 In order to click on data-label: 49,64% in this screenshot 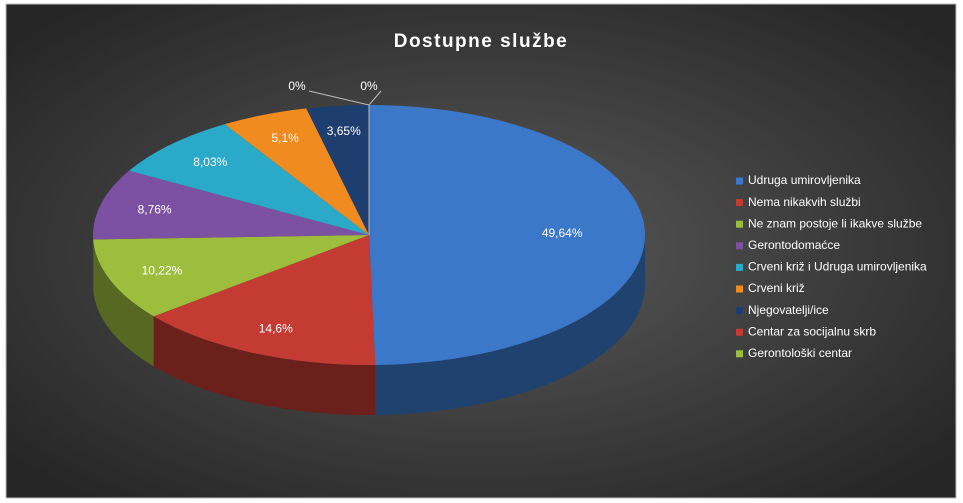, I will do `click(562, 233)`.